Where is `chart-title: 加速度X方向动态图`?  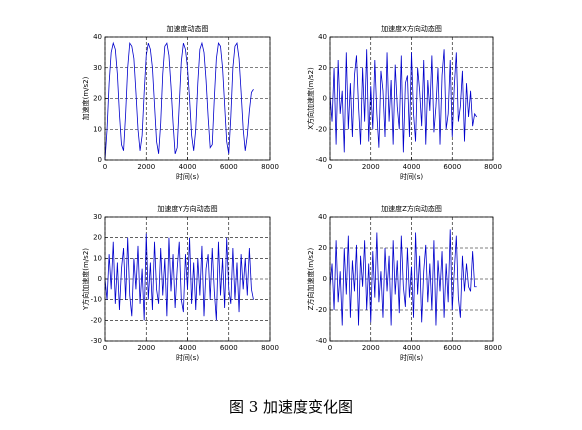
chart-title: 加速度X方向动态图 is located at coordinates (411, 28).